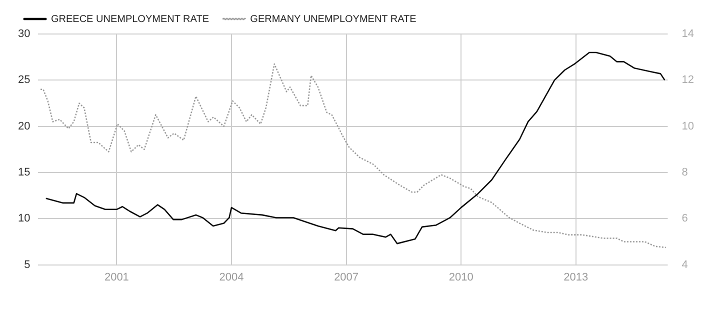 This screenshot has height=320, width=710. Describe the element at coordinates (685, 172) in the screenshot. I see `y2-tick-label: 8` at that location.